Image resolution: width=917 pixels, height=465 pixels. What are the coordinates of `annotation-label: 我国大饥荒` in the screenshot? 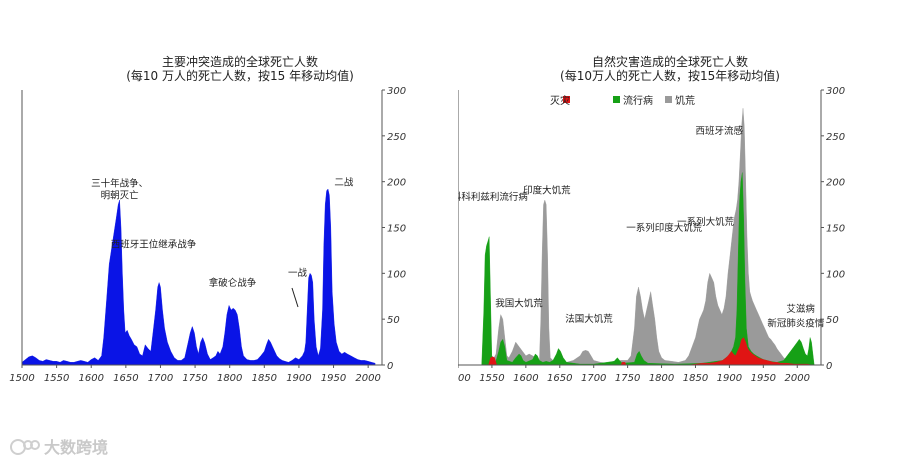 It's located at (519, 303).